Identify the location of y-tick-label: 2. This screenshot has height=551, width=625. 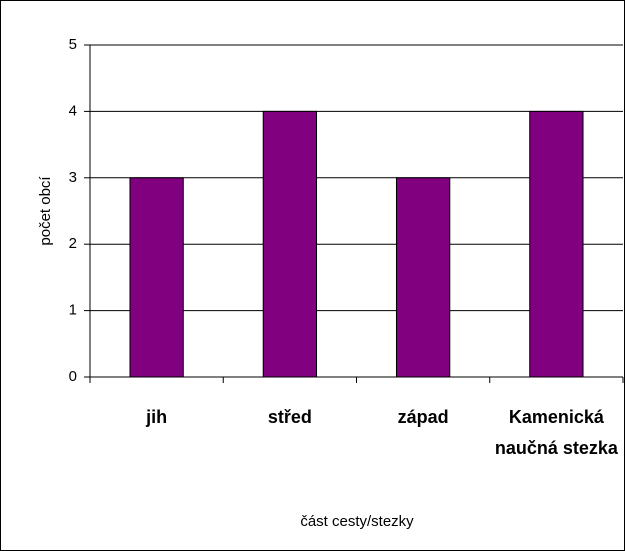
(73, 243).